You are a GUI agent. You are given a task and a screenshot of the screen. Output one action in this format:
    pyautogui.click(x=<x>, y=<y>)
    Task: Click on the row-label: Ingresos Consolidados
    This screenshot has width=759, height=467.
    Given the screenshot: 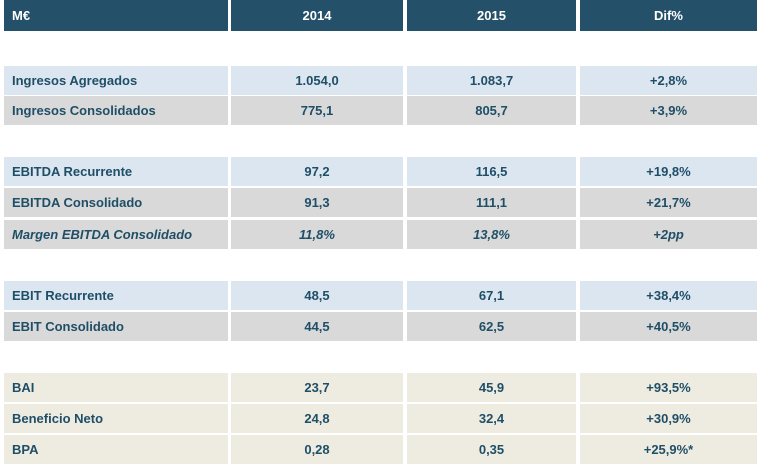 What is the action you would take?
    pyautogui.click(x=116, y=110)
    